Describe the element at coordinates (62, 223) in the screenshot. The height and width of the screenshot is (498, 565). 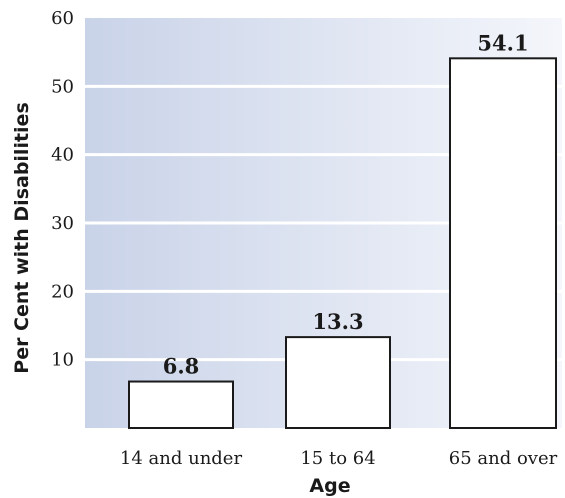
I see `y-tick-label: 30` at that location.